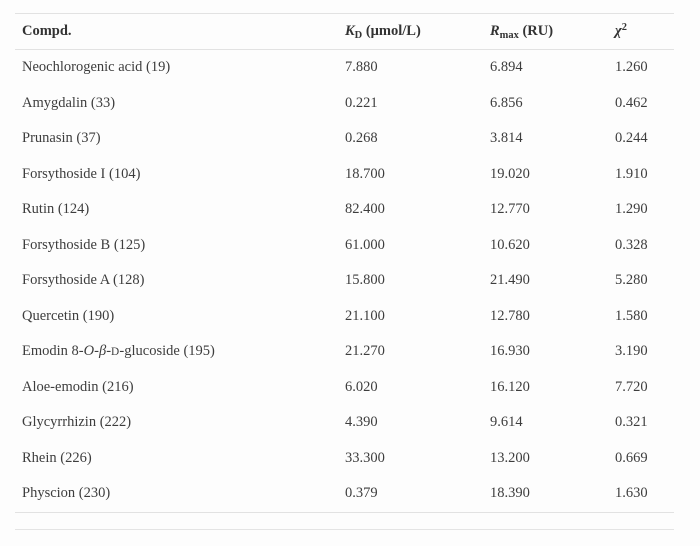 This screenshot has height=546, width=700. Describe the element at coordinates (68, 315) in the screenshot. I see `compound-name-cell: Quercetin (190)` at that location.